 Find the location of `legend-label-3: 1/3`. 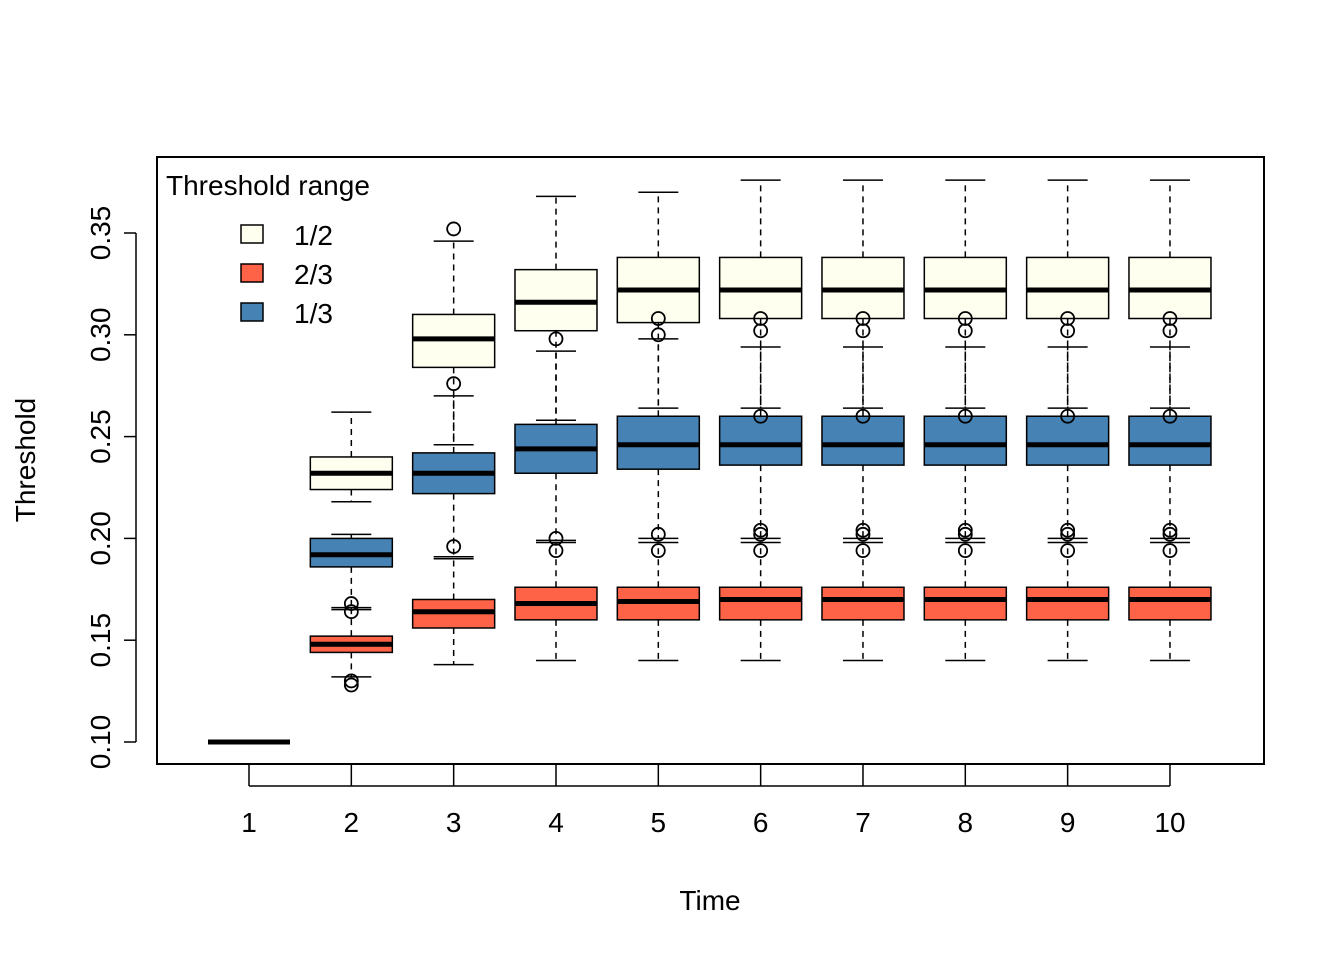

legend-label-3: 1/3 is located at coordinates (313, 313).